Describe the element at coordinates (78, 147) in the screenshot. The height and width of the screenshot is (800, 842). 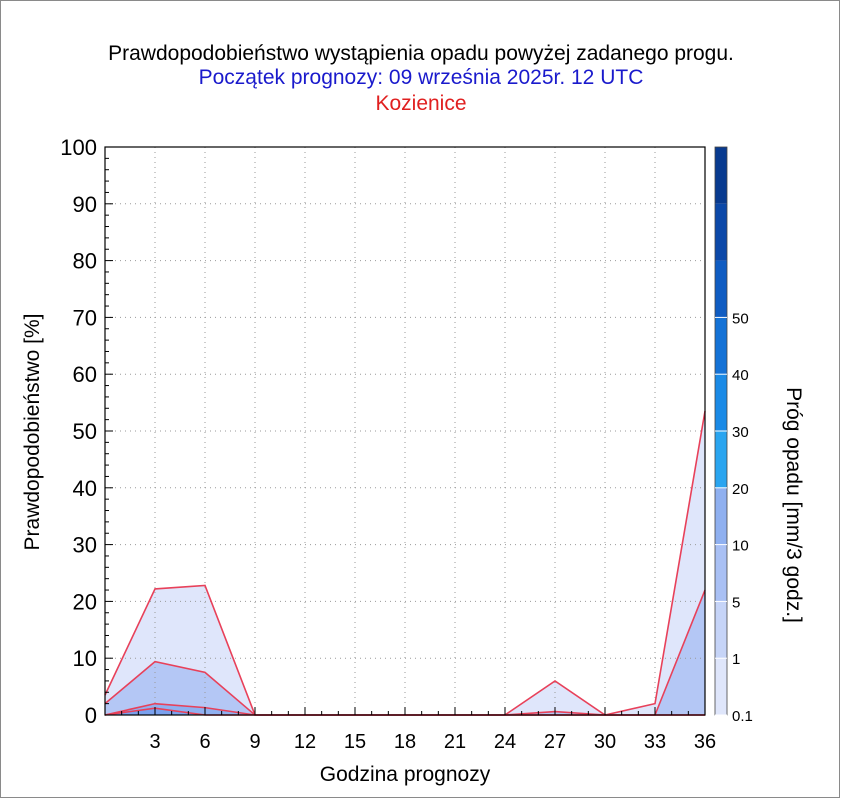
I see `y-tick-label-100: 100` at that location.